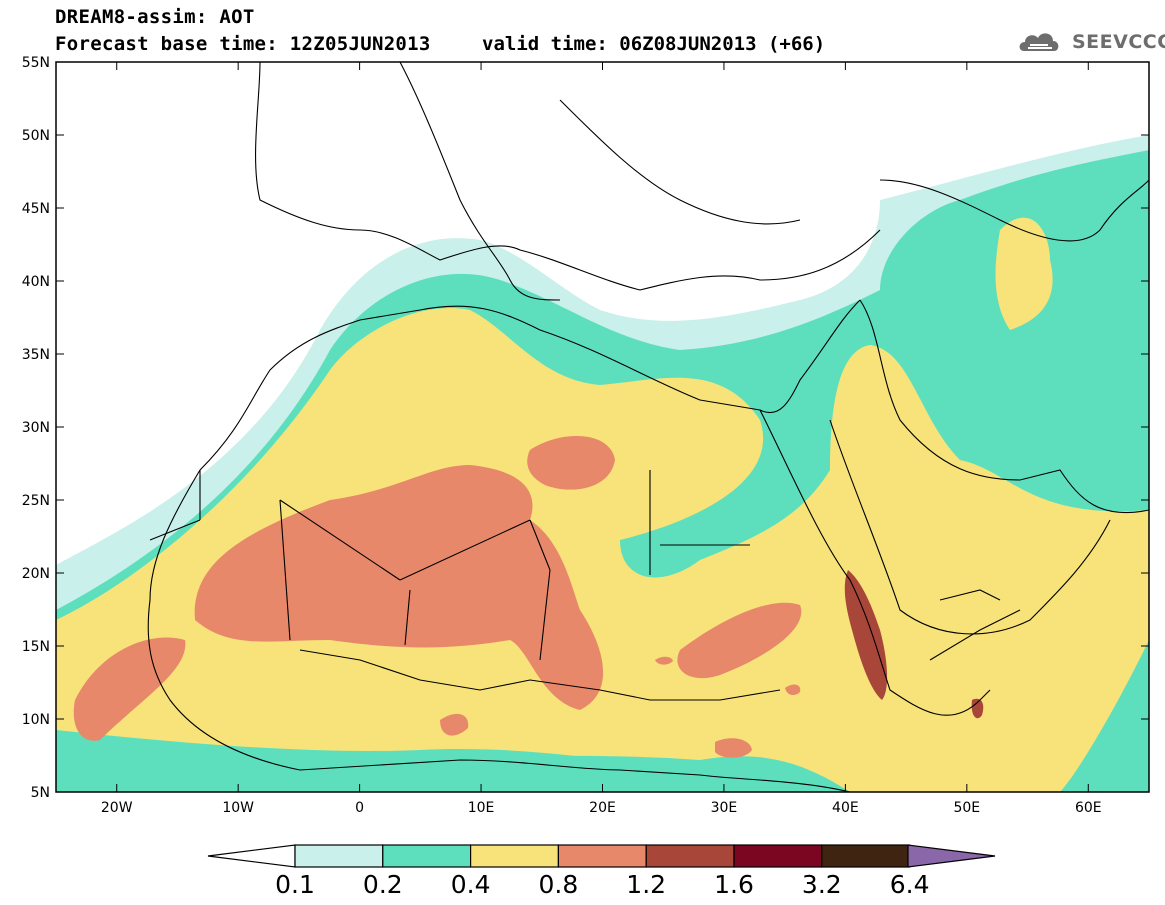  What do you see at coordinates (909, 884) in the screenshot?
I see `colorbar-level-label: 6.4` at bounding box center [909, 884].